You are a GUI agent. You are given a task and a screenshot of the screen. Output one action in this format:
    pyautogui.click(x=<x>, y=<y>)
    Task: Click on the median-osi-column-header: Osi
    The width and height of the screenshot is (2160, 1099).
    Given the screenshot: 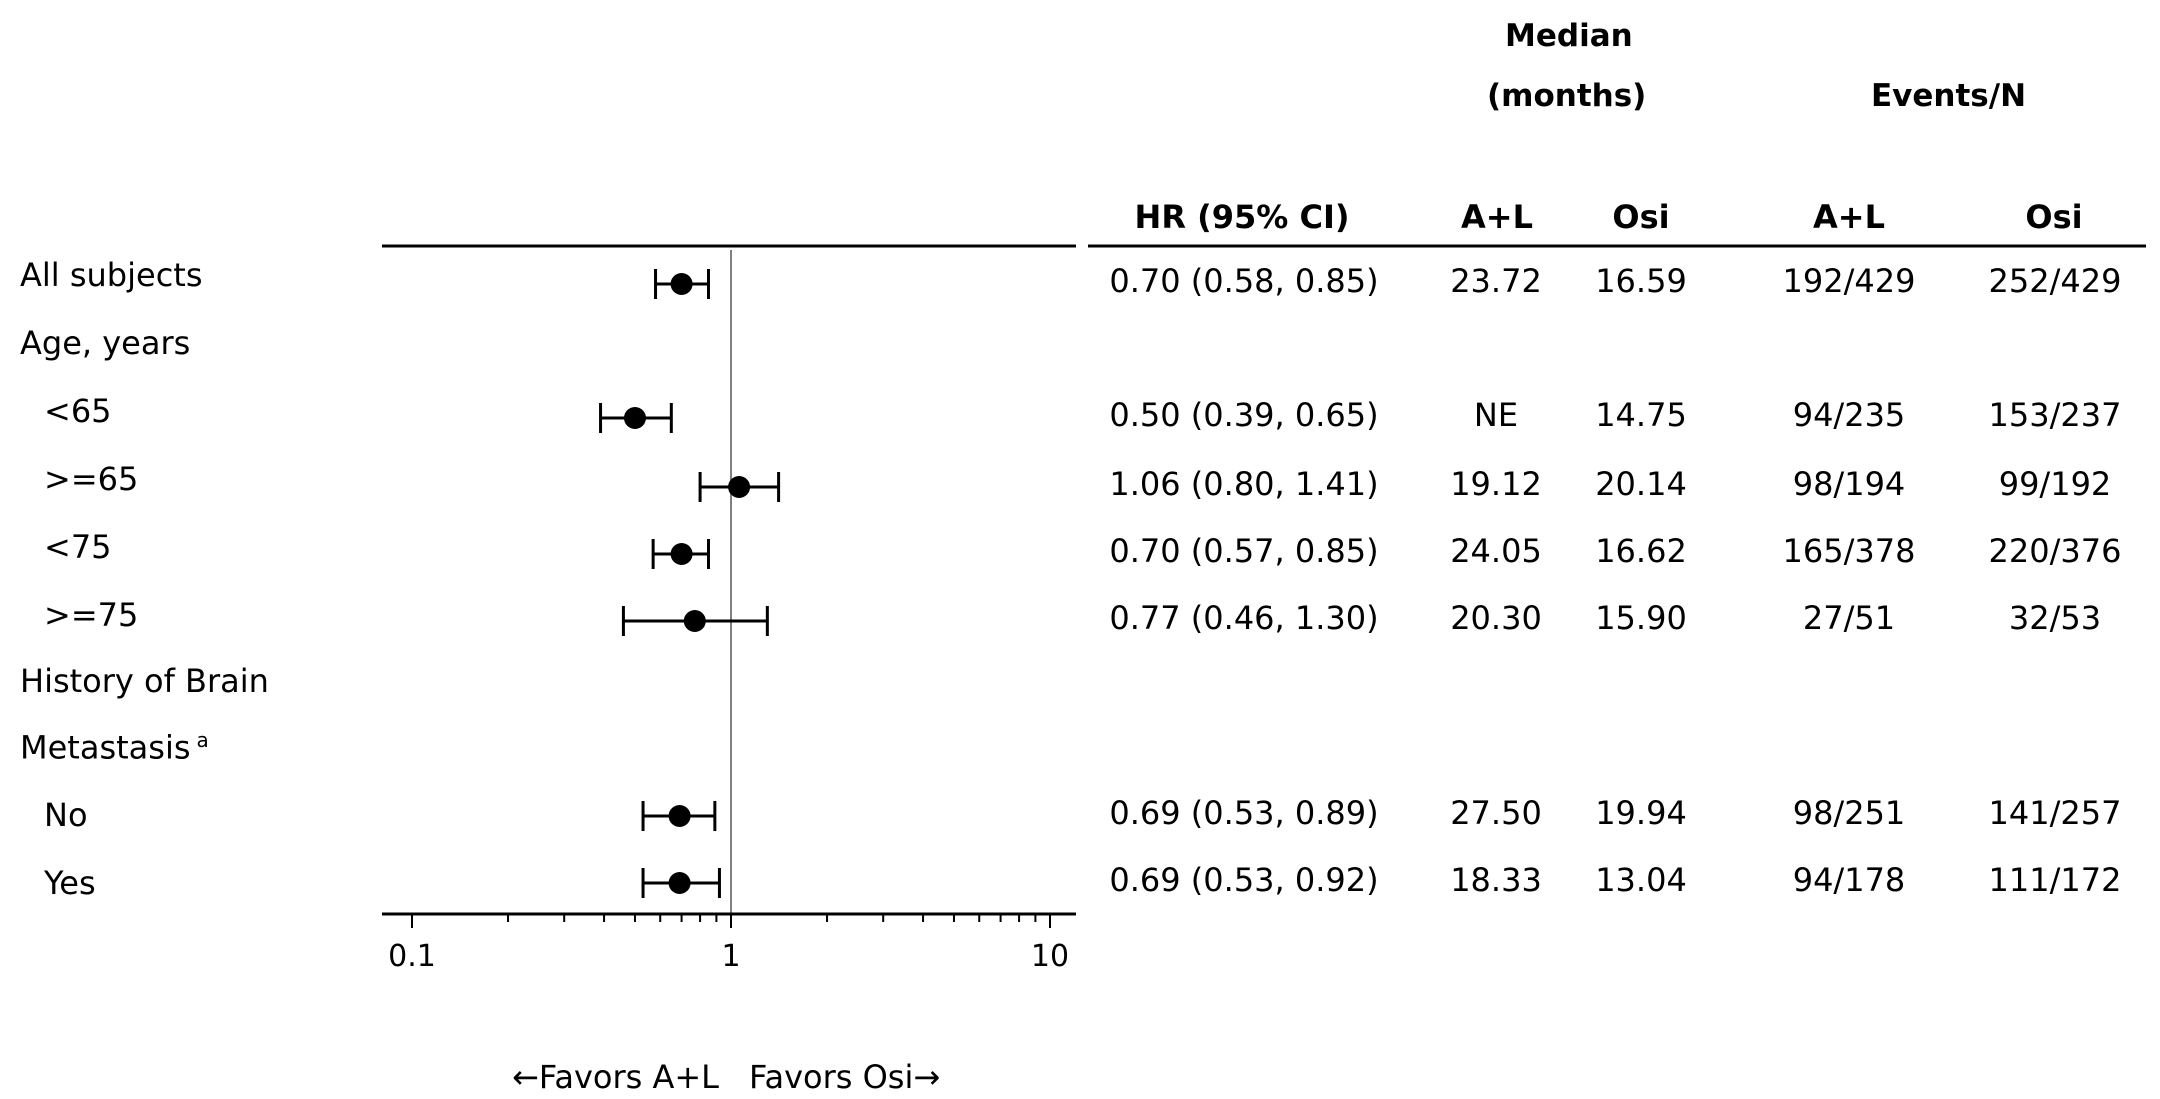 What is the action you would take?
    pyautogui.click(x=1641, y=217)
    